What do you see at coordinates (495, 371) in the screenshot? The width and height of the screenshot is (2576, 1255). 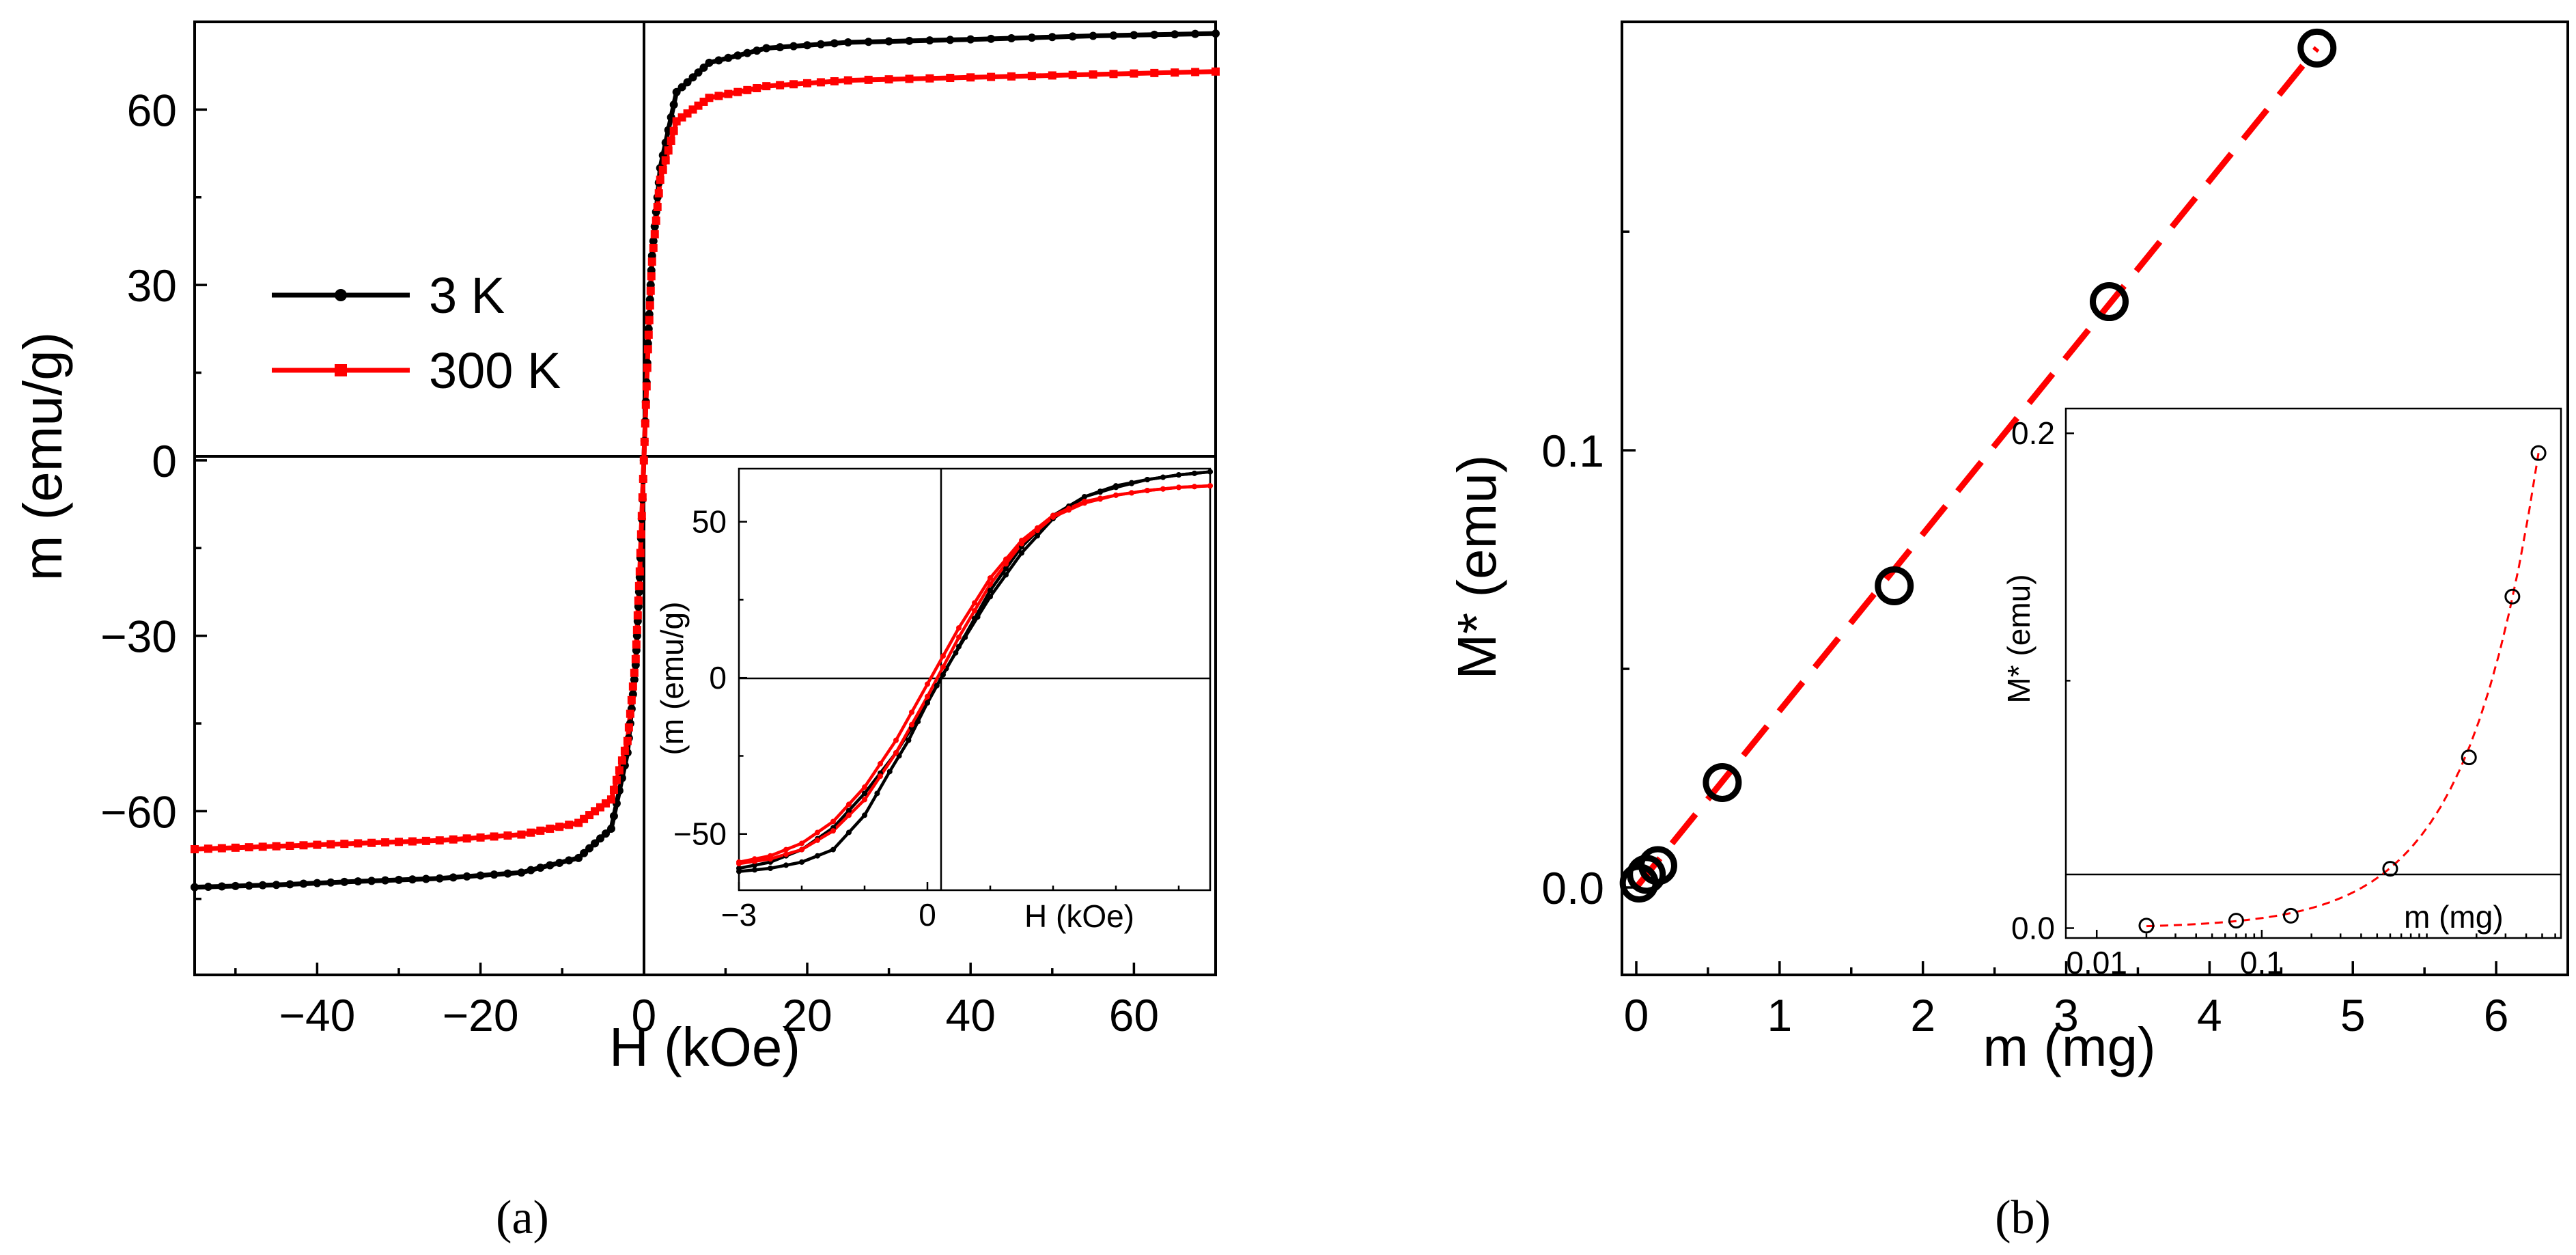 I see `legend-label-300K: 300 K` at bounding box center [495, 371].